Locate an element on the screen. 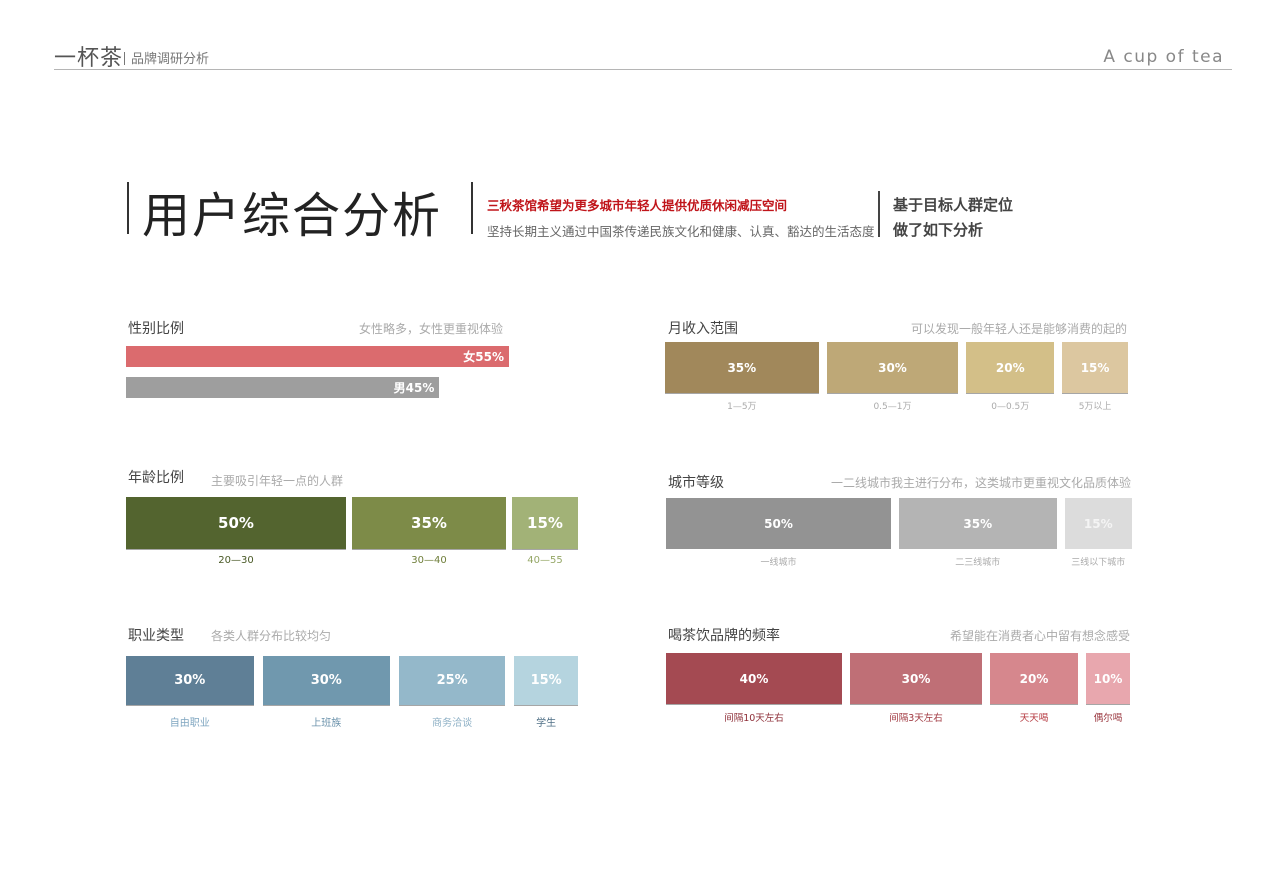  page-title: 用户综合分析 is located at coordinates (292, 216).